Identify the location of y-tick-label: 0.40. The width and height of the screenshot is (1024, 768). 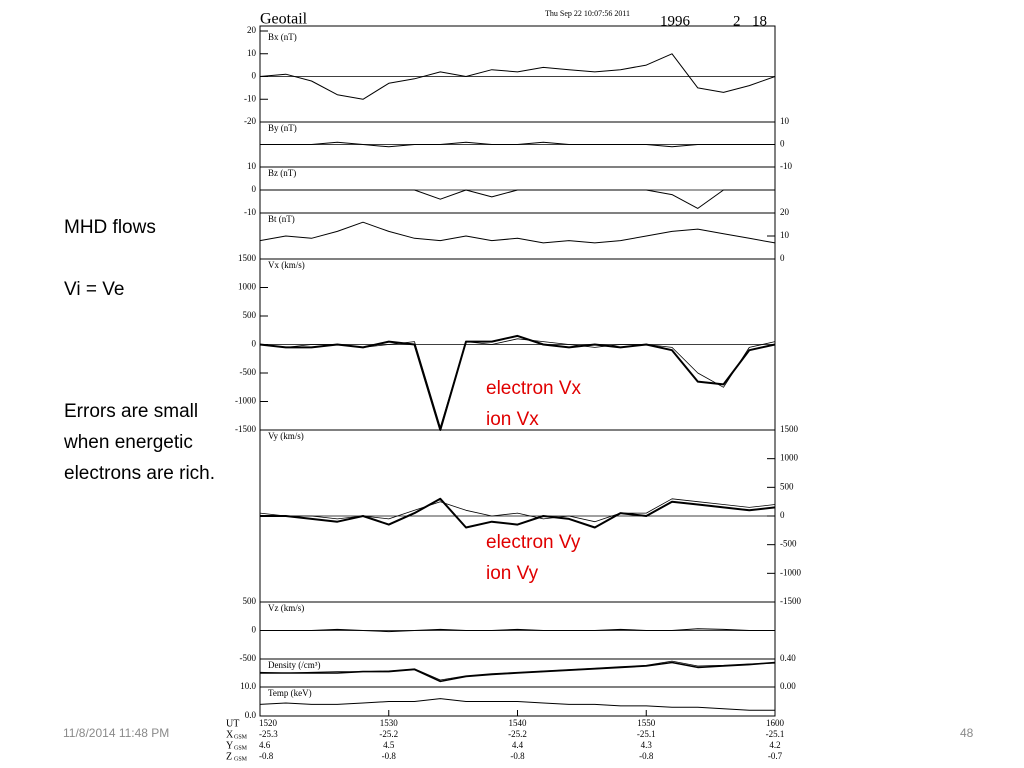
(788, 658).